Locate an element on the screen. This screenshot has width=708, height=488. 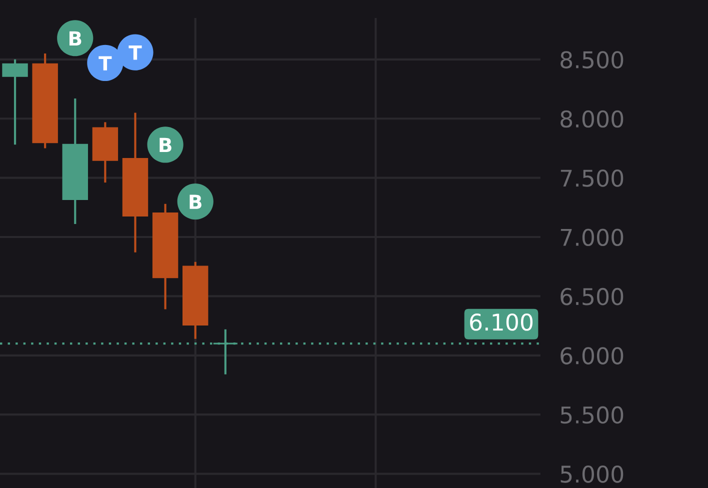
y-tick-label: 5.000 is located at coordinates (592, 474).